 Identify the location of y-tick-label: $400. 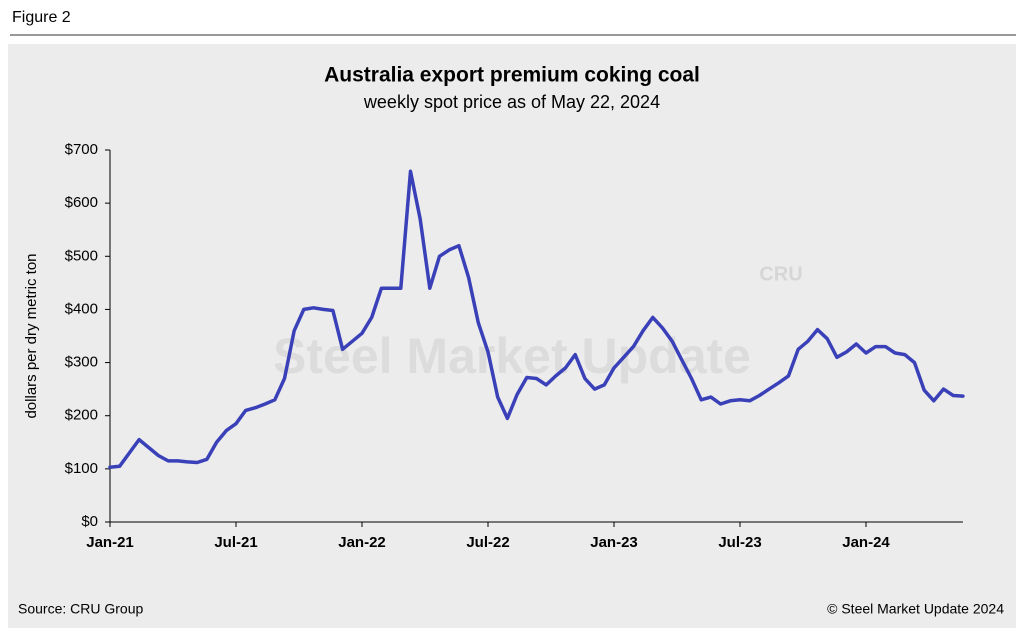
(81, 308).